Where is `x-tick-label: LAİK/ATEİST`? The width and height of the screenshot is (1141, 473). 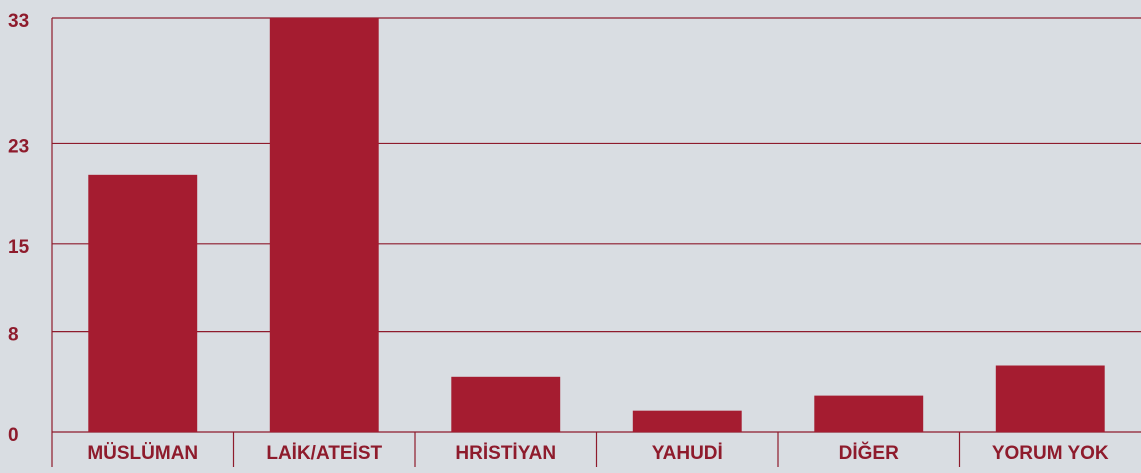
x-tick-label: LAİK/ATEİST is located at coordinates (324, 453).